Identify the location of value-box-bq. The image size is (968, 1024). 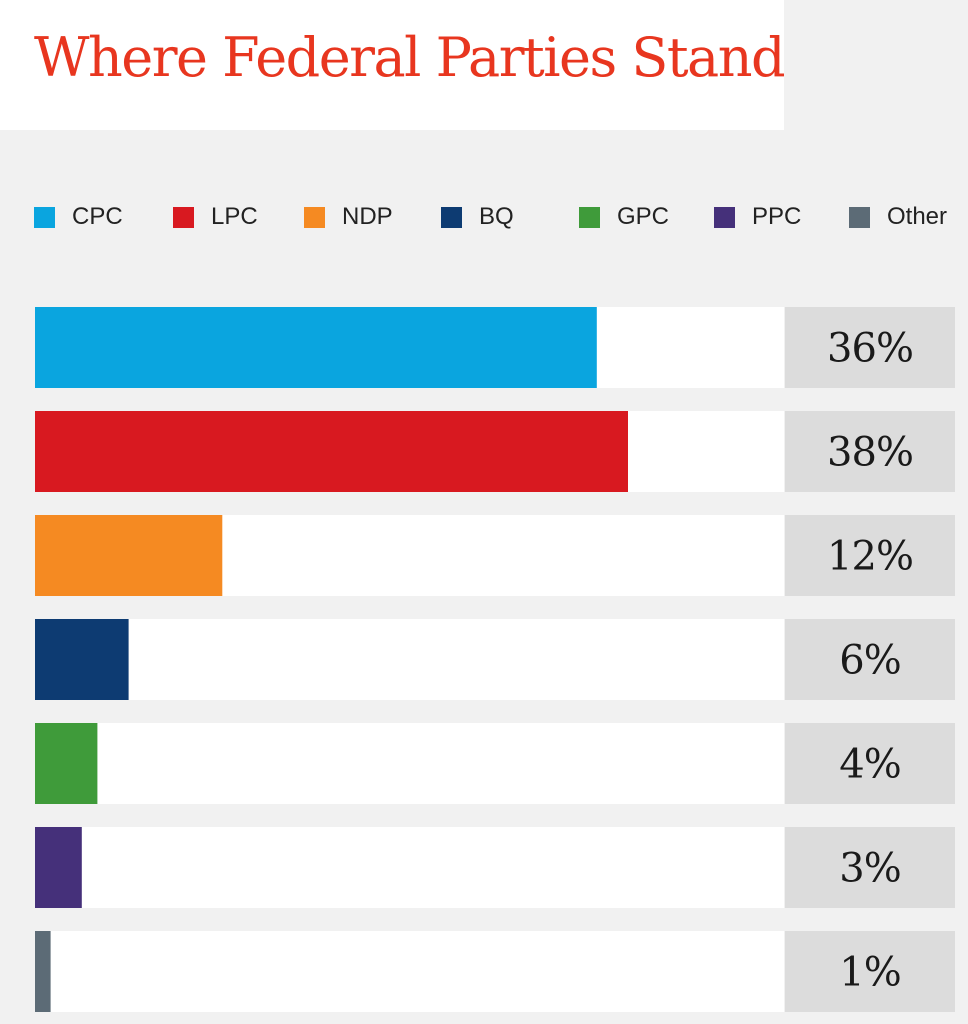
(870, 659).